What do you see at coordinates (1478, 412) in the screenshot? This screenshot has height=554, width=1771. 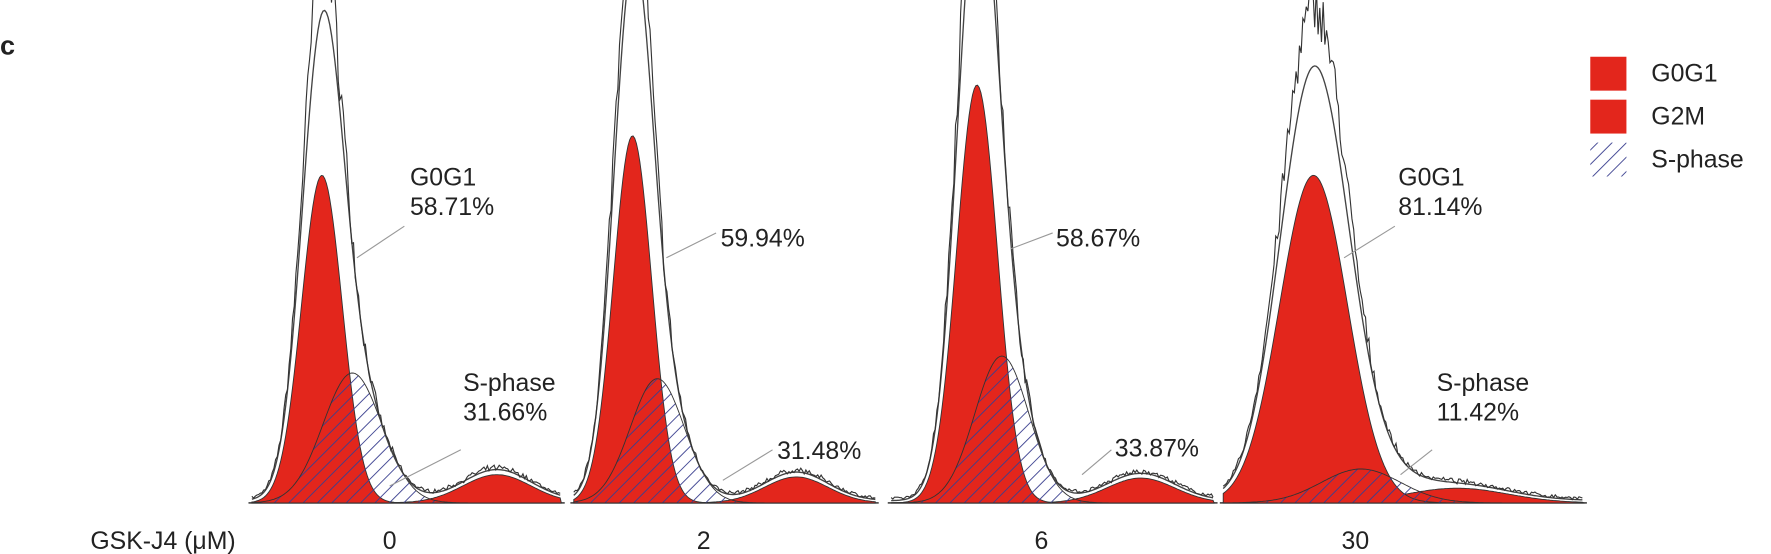 I see `annotation: 11.42%` at bounding box center [1478, 412].